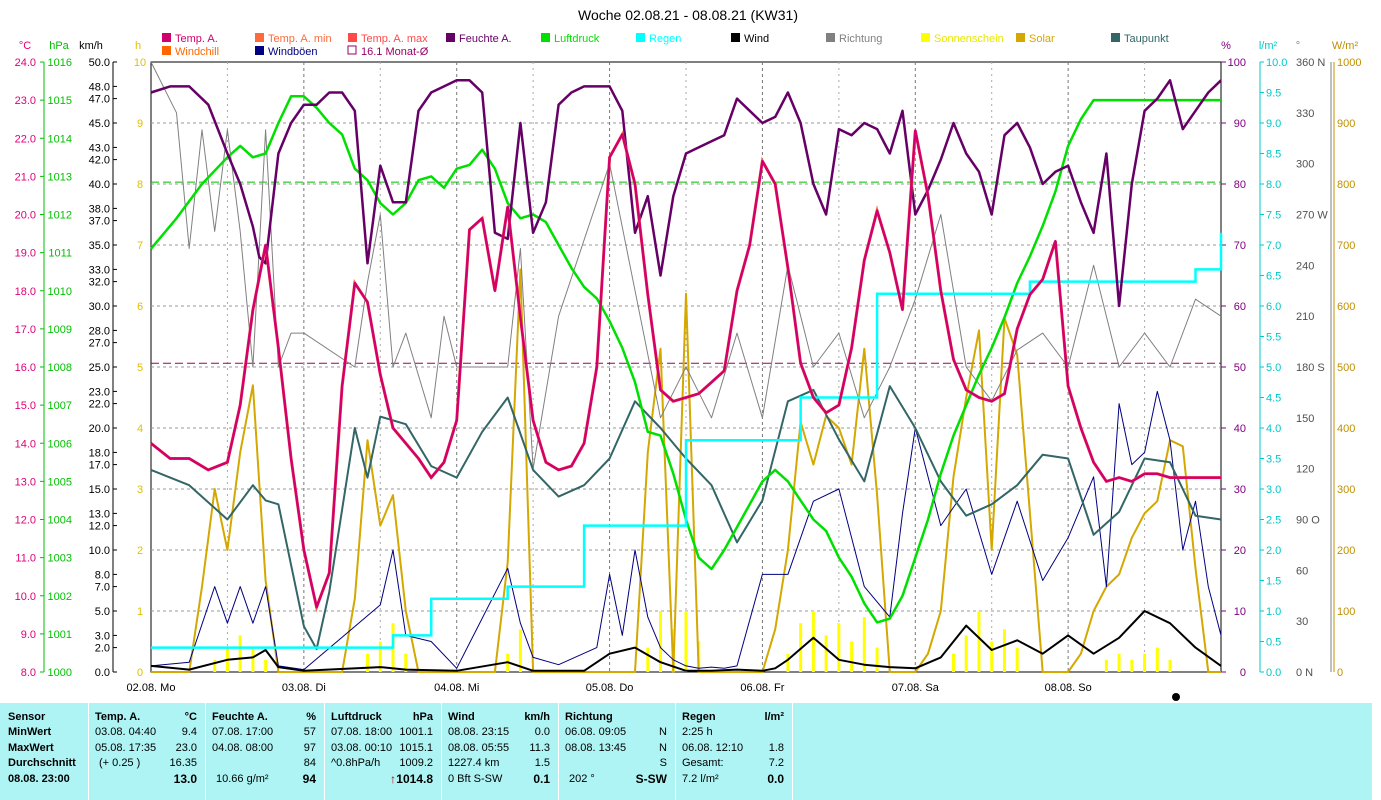  I want to click on tick-hum: 90, so click(1240, 124).